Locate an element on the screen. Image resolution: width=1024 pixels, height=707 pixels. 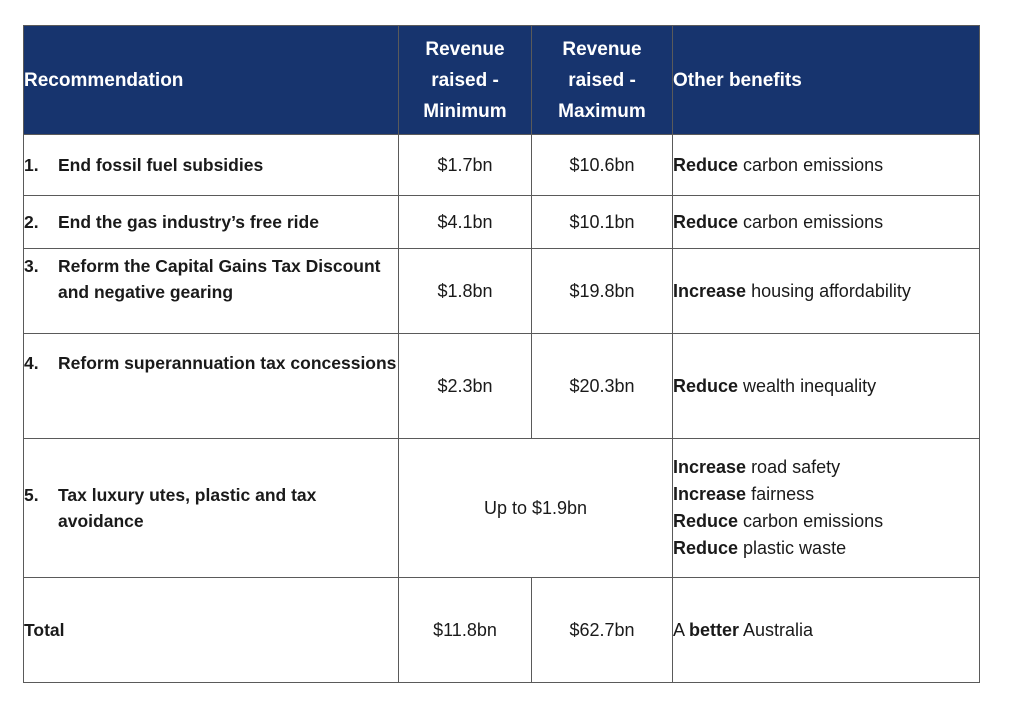
header-max-line: Revenue is located at coordinates (602, 49).